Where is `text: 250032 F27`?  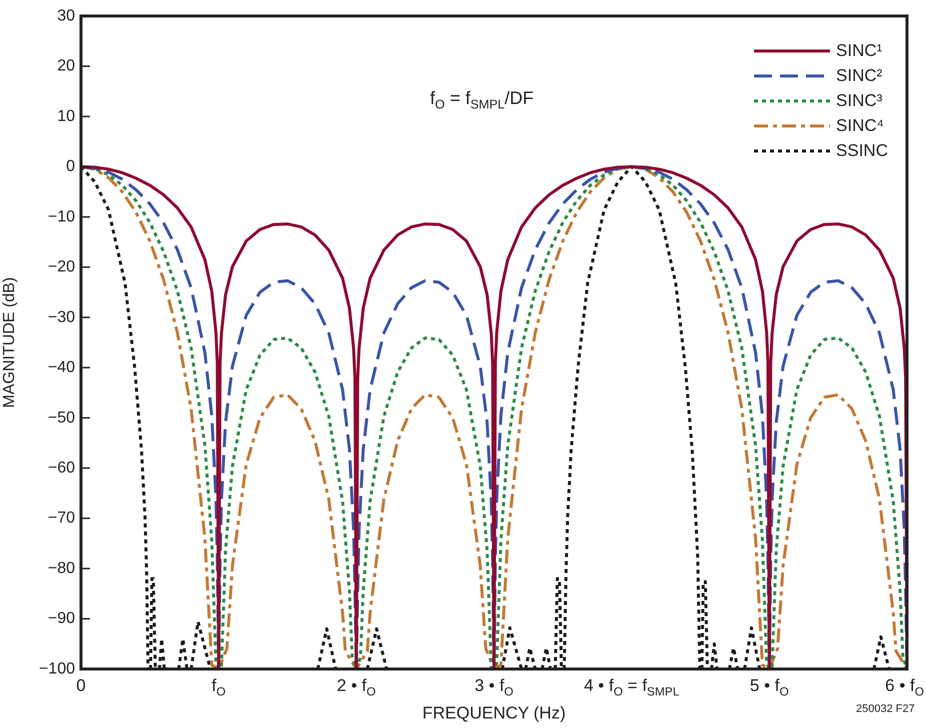 text: 250032 F27 is located at coordinates (885, 709).